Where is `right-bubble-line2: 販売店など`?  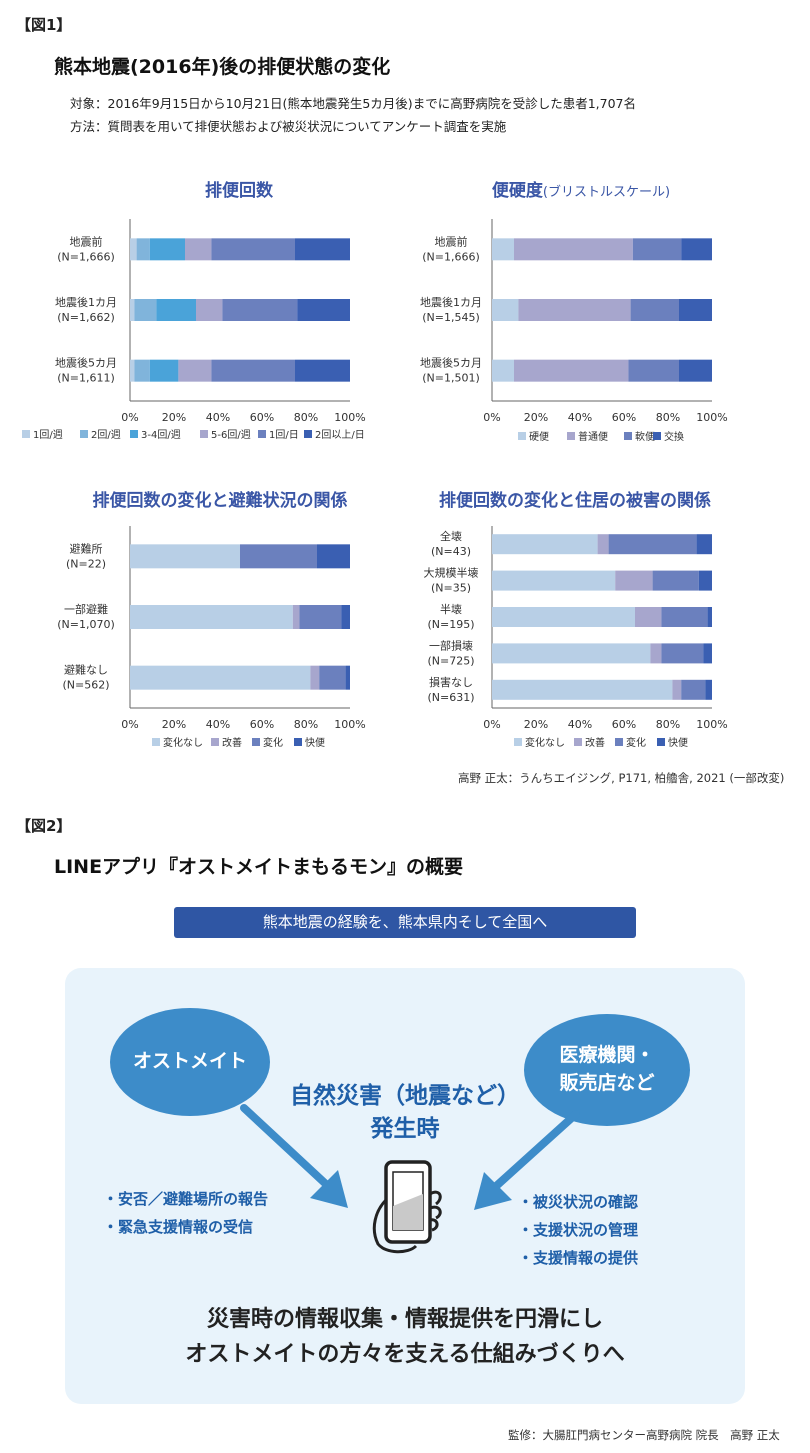
right-bubble-line2: 販売店など is located at coordinates (607, 1083).